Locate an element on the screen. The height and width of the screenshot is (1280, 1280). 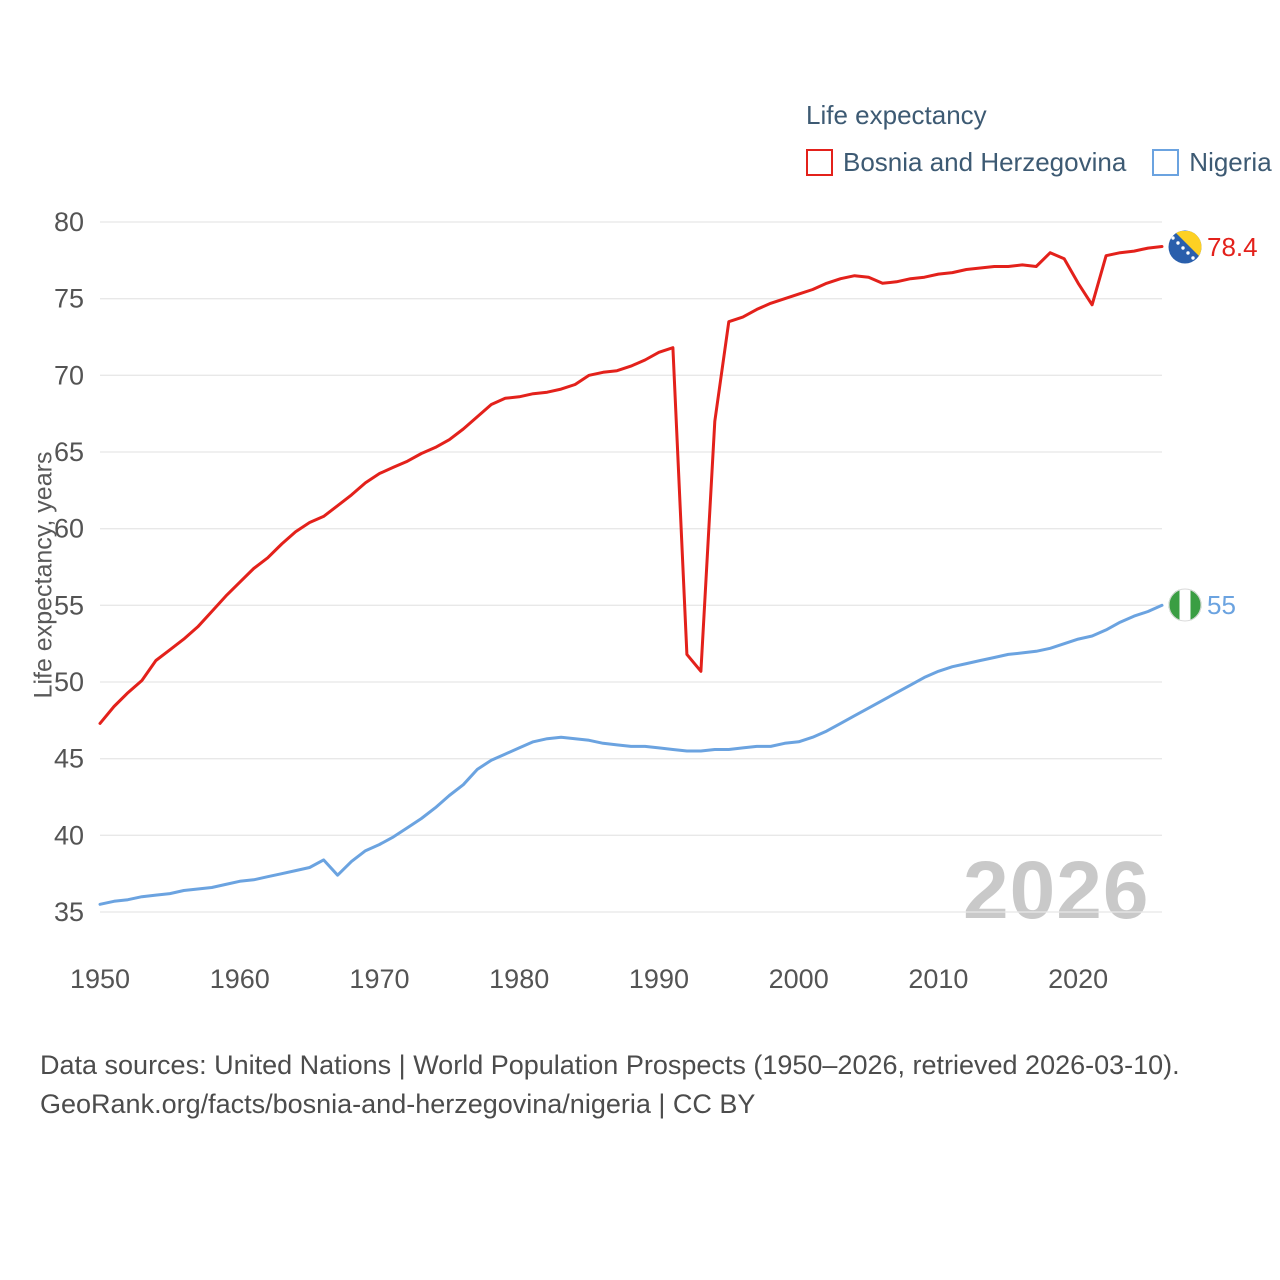
y-axis-title: Life expectancy, years is located at coordinates (43, 575).